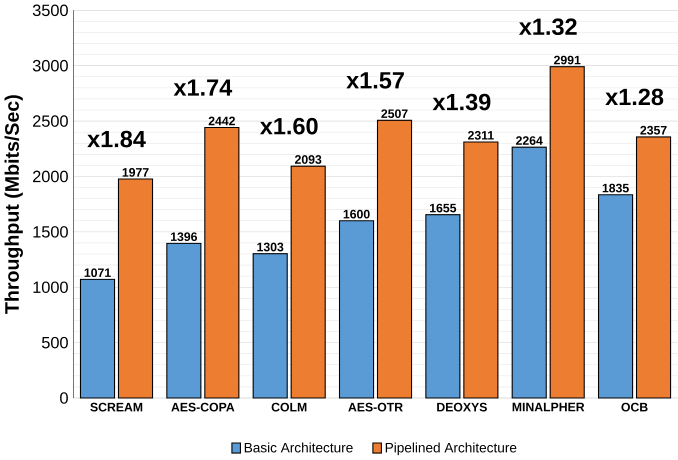 Image resolution: width=678 pixels, height=460 pixels. I want to click on y-tick-label: 2500, so click(50, 121).